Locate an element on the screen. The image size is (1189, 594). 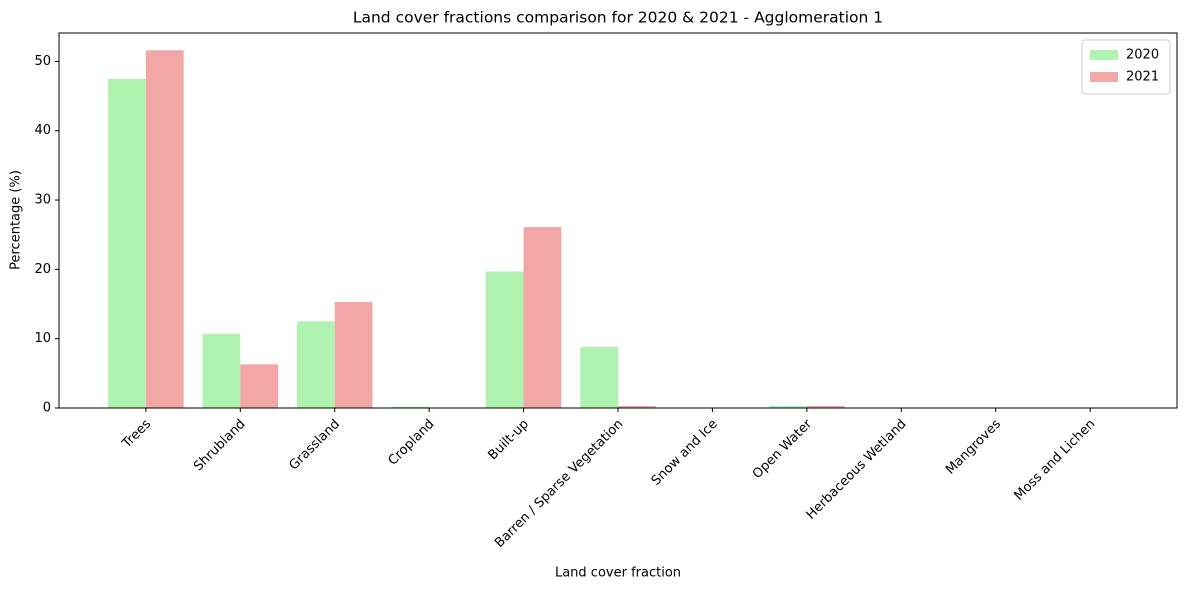
y-tick-label: 30 is located at coordinates (42, 200).